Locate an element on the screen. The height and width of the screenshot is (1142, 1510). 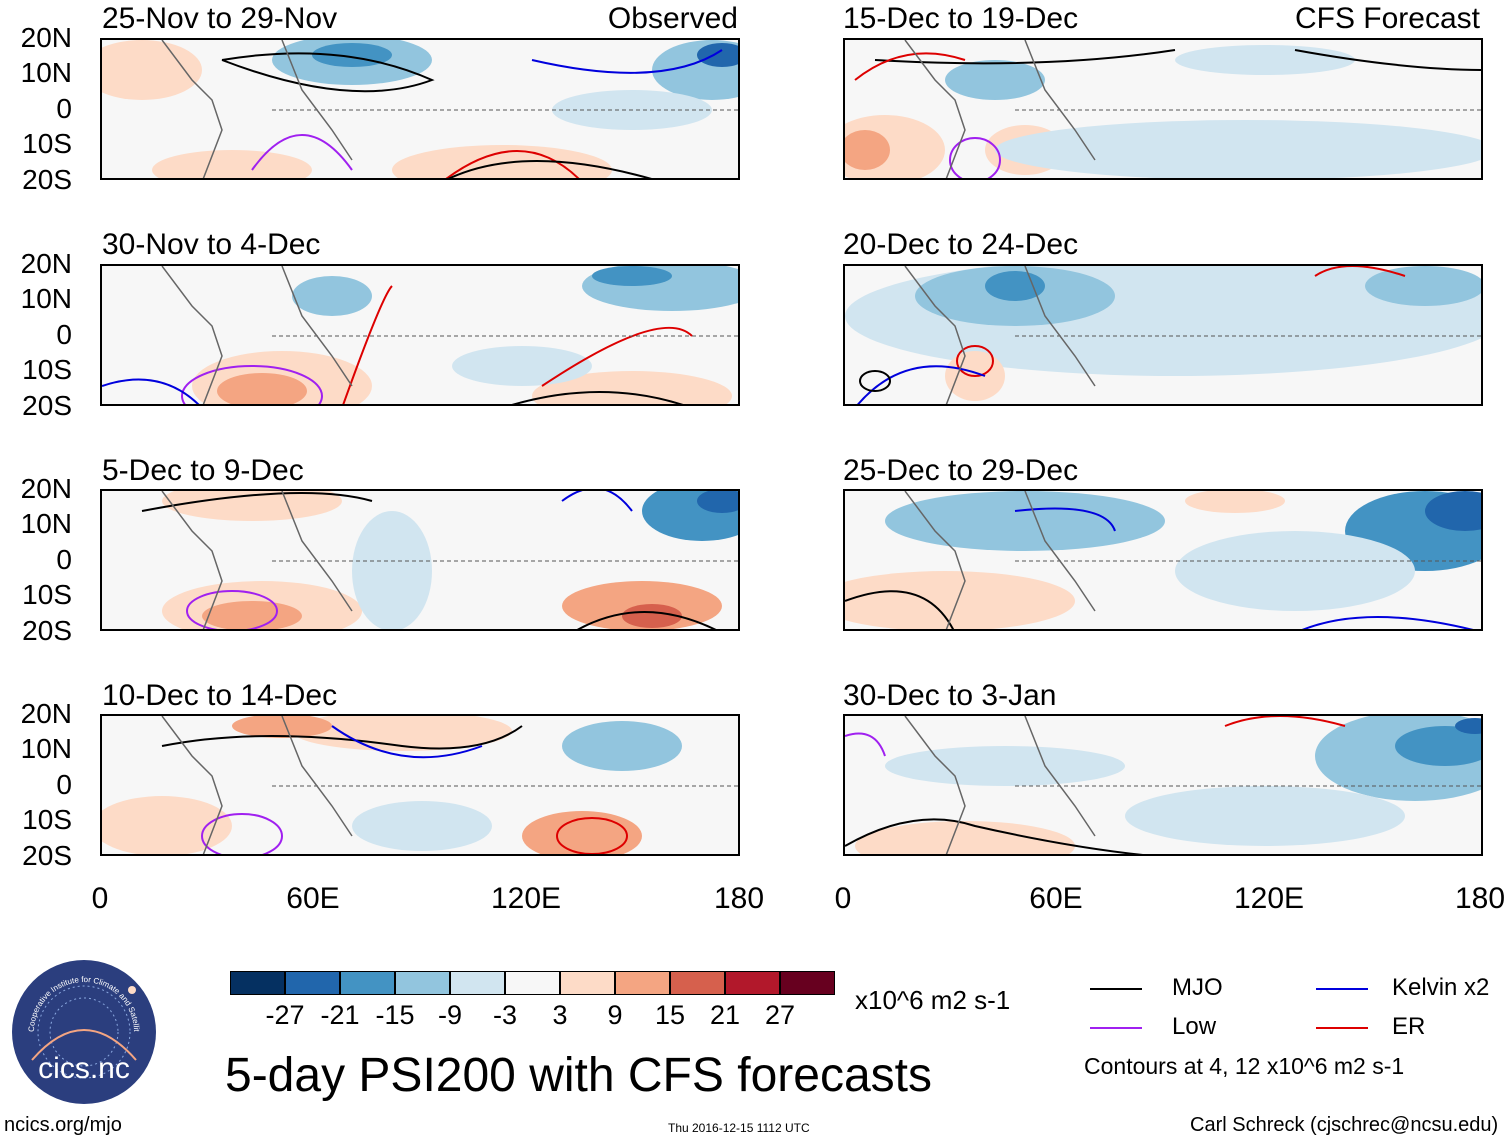
panel-title-3: 5-Dec to 9-Dec is located at coordinates (203, 470).